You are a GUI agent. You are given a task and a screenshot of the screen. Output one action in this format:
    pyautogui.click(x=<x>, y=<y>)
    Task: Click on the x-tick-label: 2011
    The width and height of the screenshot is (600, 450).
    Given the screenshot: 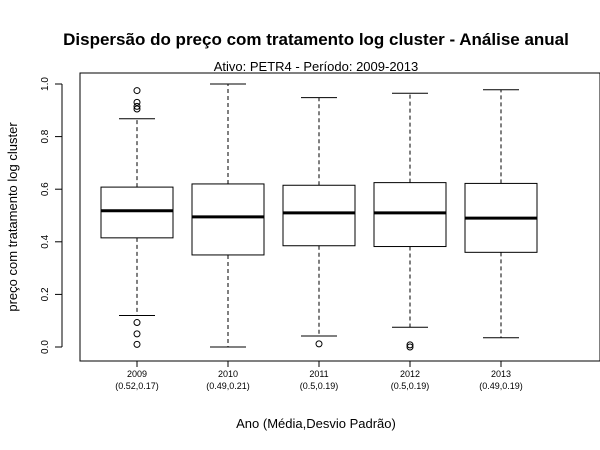 What is the action you would take?
    pyautogui.click(x=318, y=374)
    